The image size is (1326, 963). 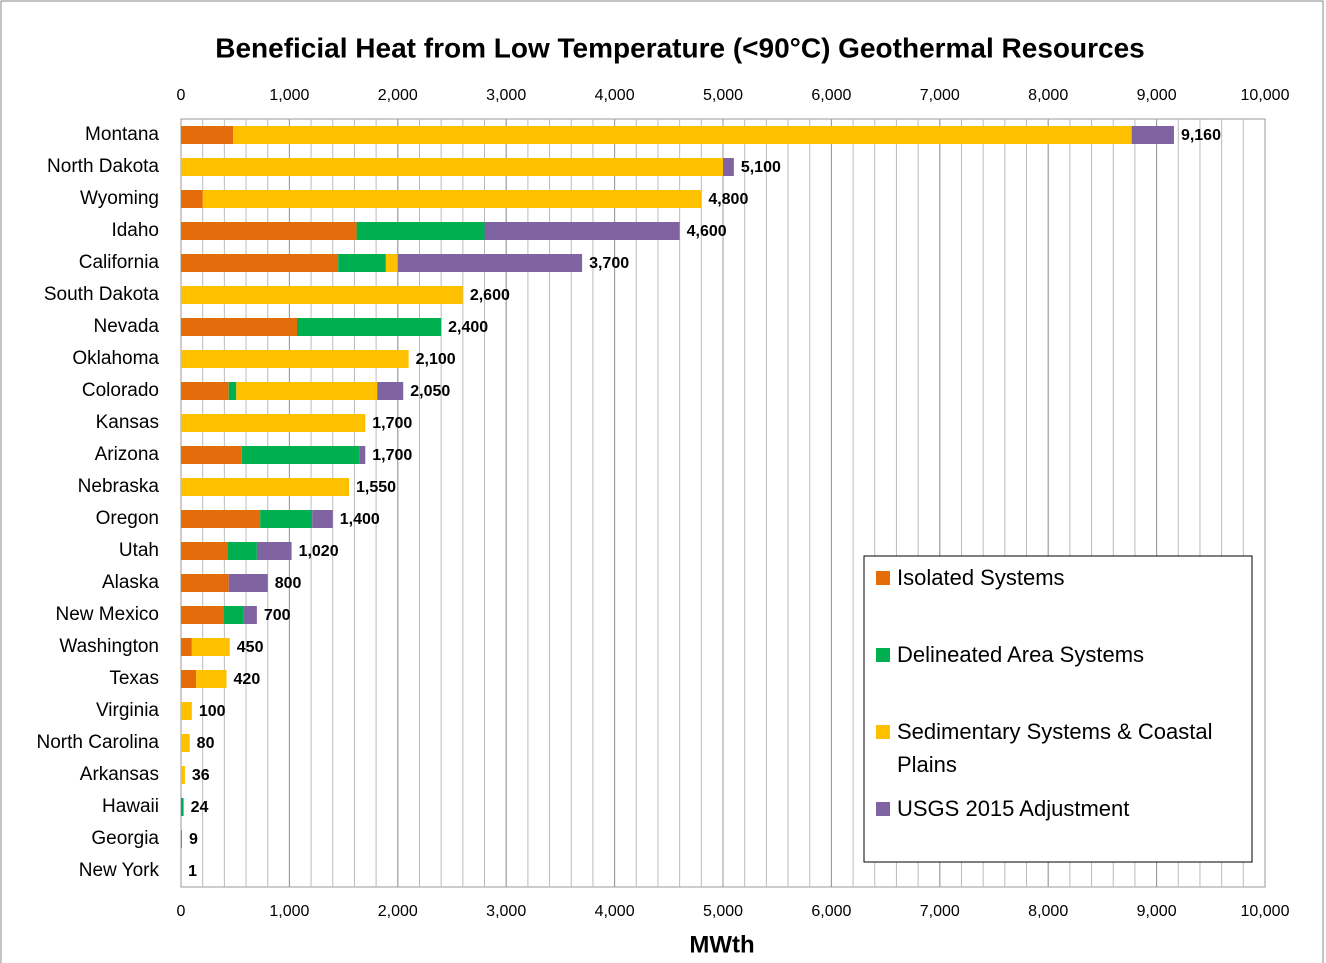 What do you see at coordinates (398, 95) in the screenshot?
I see `x-tick-label-top: 2,000` at bounding box center [398, 95].